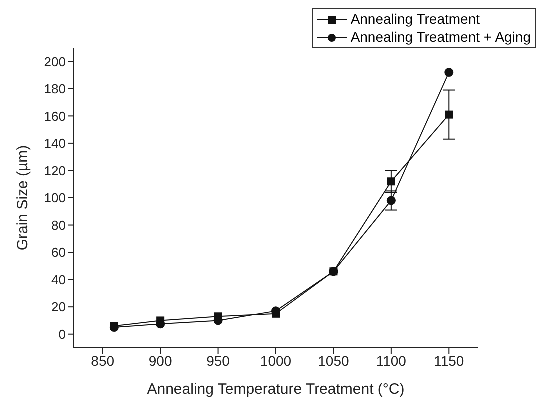 Image resolution: width=544 pixels, height=412 pixels. I want to click on x-tick-label: 1150, so click(449, 360).